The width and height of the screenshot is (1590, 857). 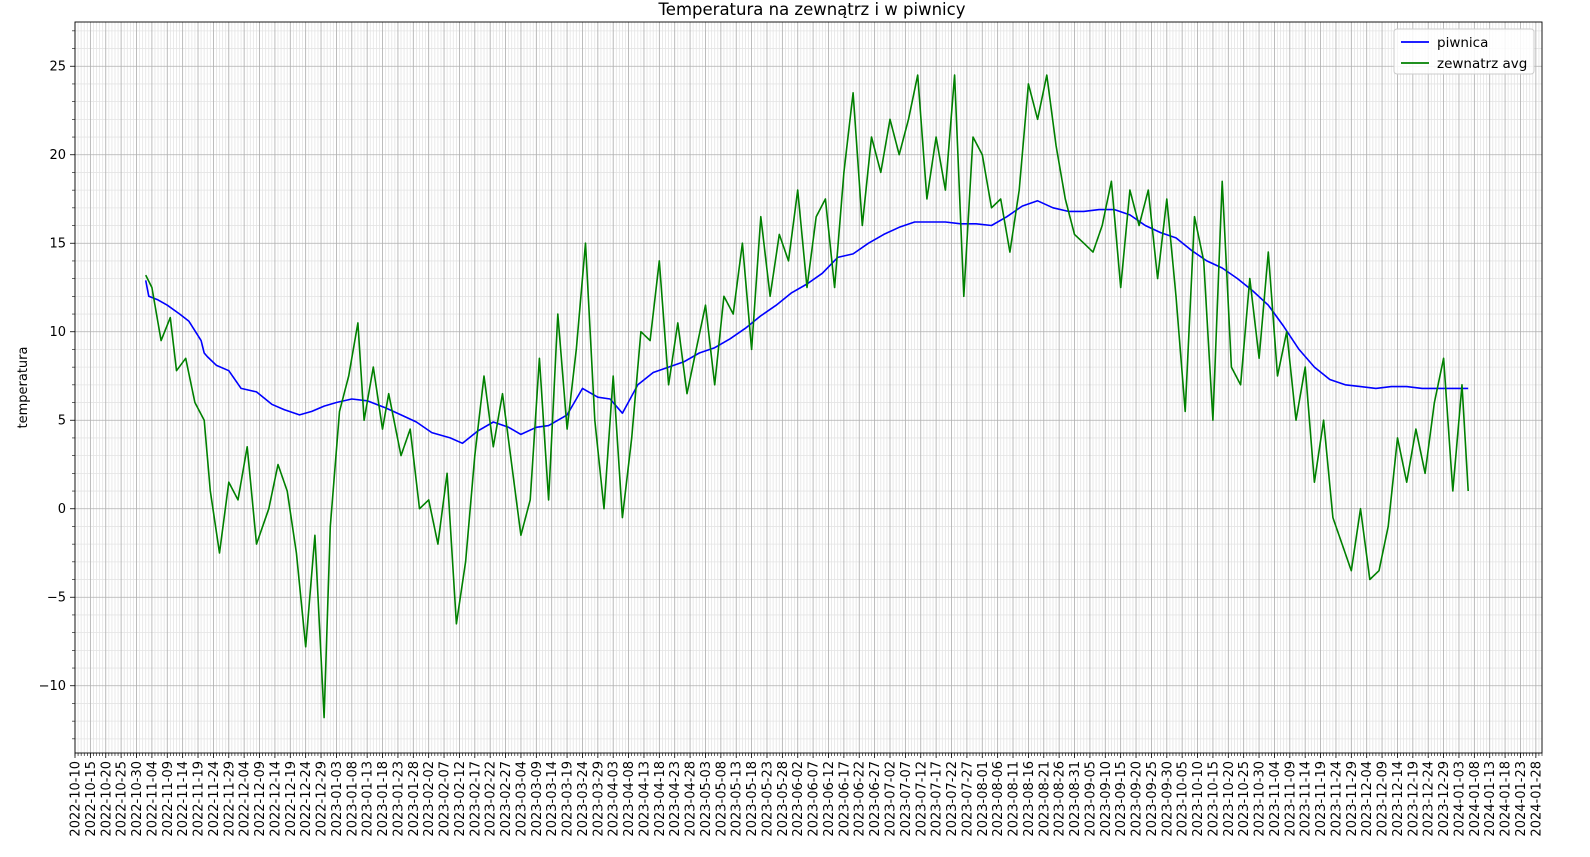 I want to click on x-tick-label: 2022-11-19, so click(x=199, y=799).